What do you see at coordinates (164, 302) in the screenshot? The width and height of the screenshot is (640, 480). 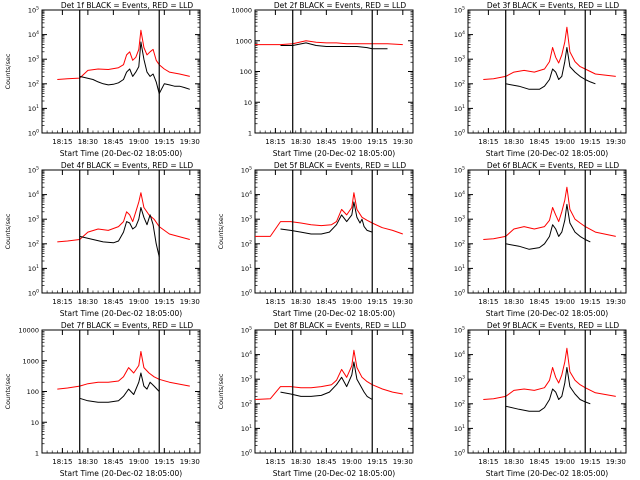 I see `chart-4-xtick-label-4: 19:15` at bounding box center [164, 302].